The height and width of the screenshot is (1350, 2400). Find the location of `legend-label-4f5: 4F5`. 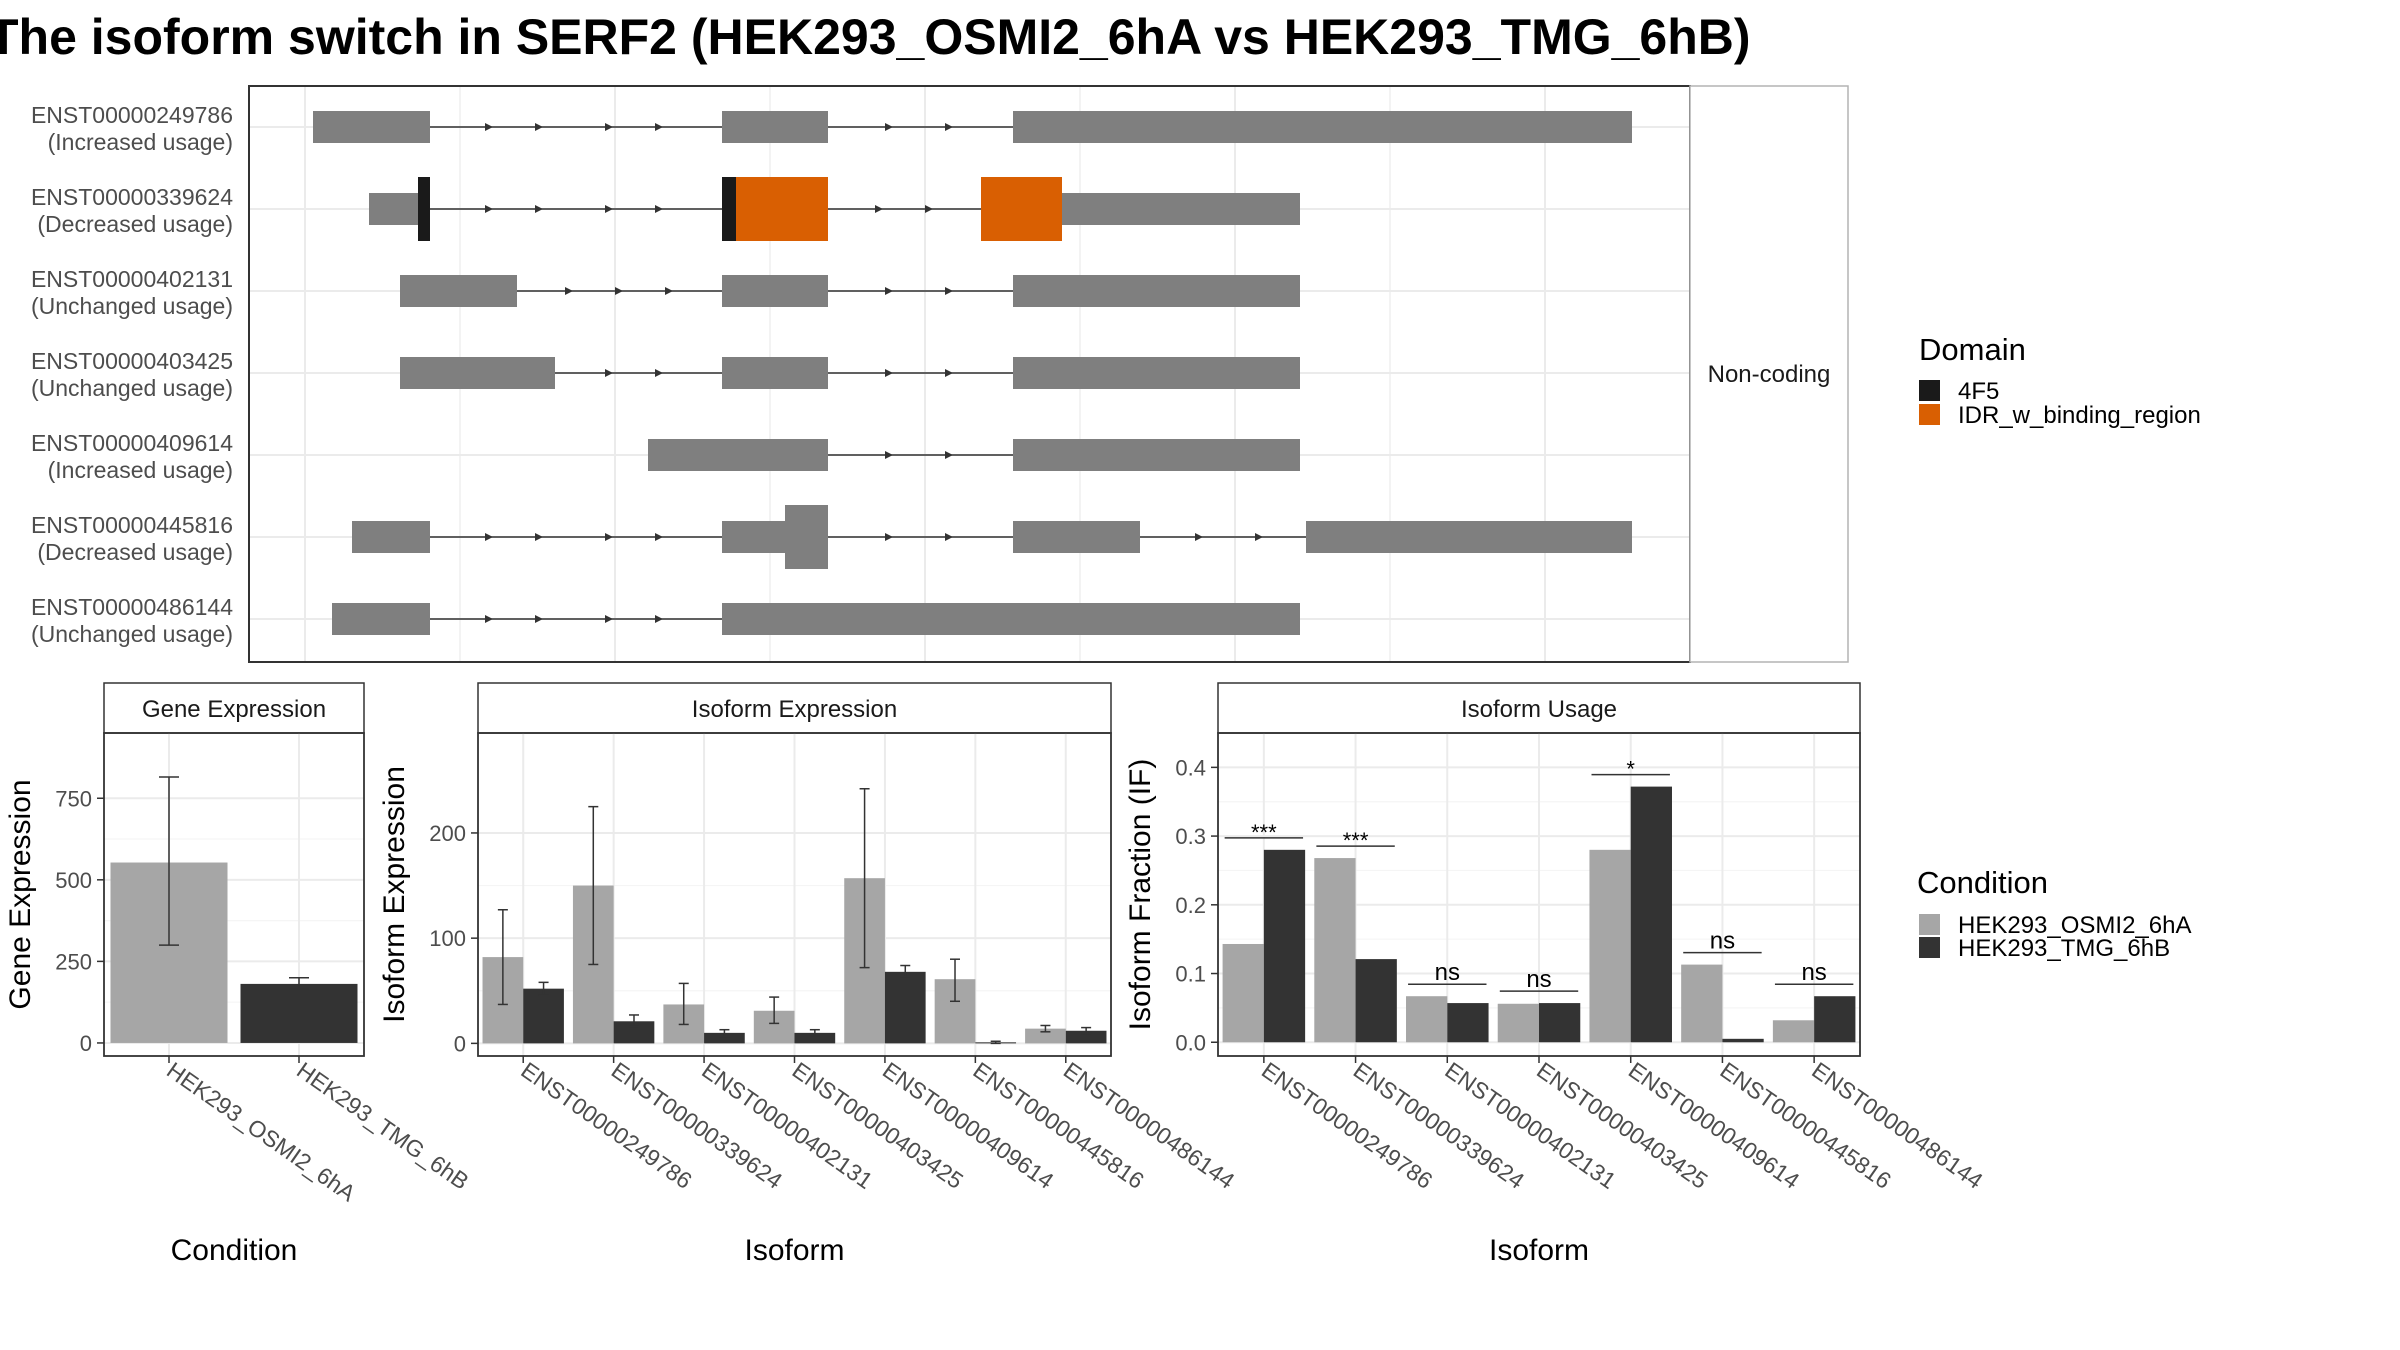

legend-label-4f5: 4F5 is located at coordinates (1978, 391).